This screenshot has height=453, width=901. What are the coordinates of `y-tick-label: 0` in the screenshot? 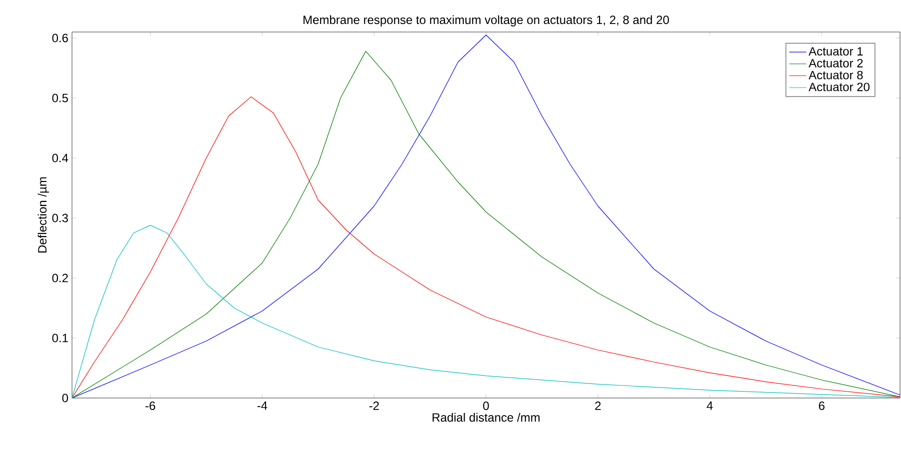 It's located at (65, 398).